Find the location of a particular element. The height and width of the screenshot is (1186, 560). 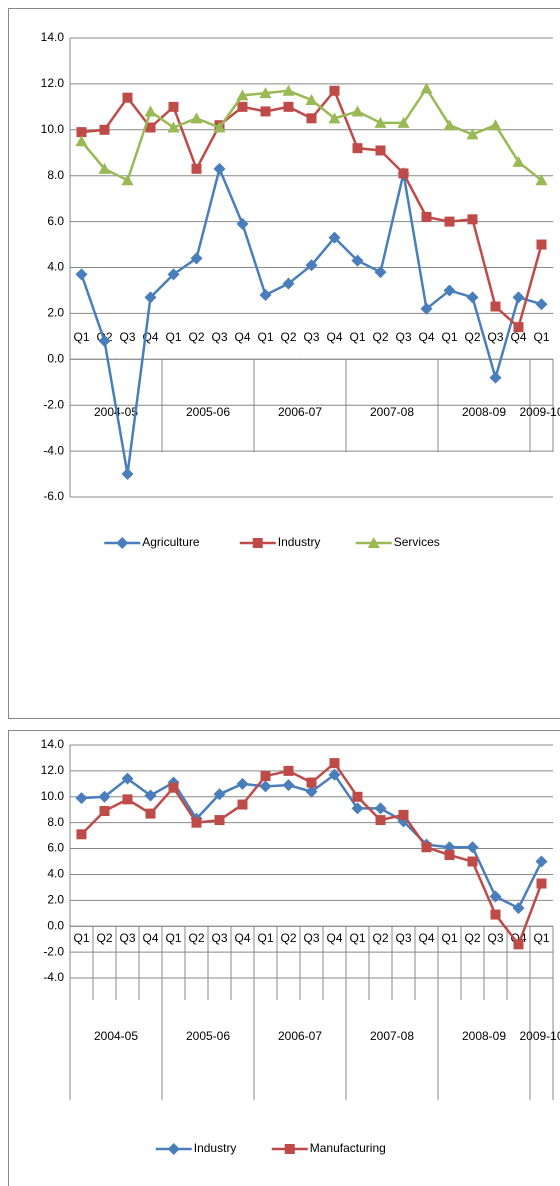

group-label: 2004-05 is located at coordinates (116, 1036).